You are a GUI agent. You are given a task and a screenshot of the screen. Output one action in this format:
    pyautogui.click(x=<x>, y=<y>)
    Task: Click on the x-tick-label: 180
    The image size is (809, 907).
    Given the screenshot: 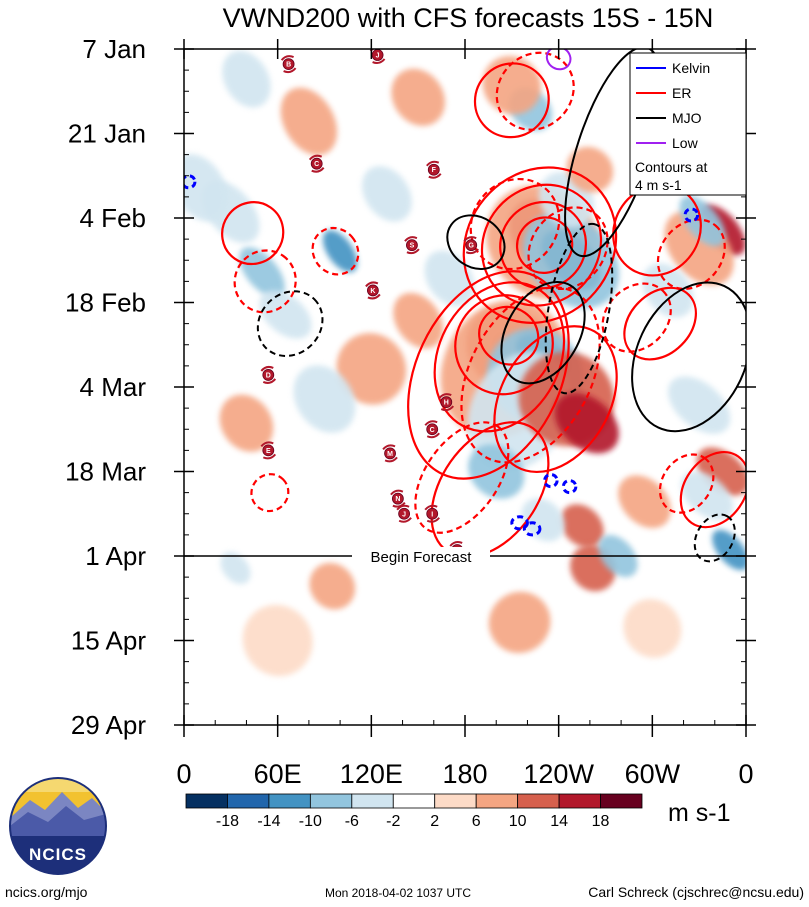 What is the action you would take?
    pyautogui.click(x=464, y=774)
    